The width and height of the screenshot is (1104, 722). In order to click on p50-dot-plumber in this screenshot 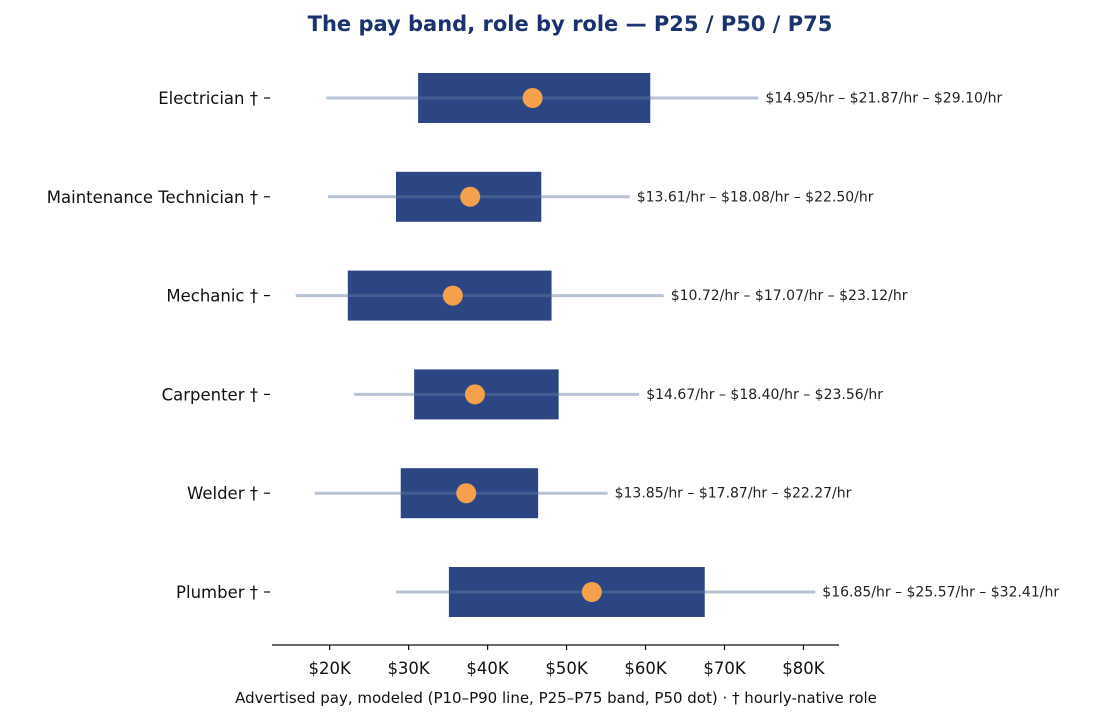, I will do `click(591, 592)`.